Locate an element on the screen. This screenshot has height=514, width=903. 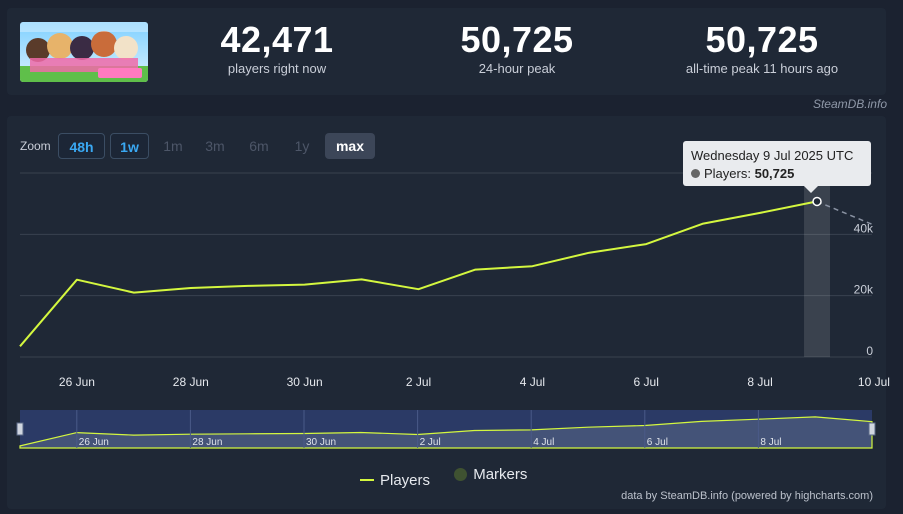
zoom-button-max: max is located at coordinates (350, 146).